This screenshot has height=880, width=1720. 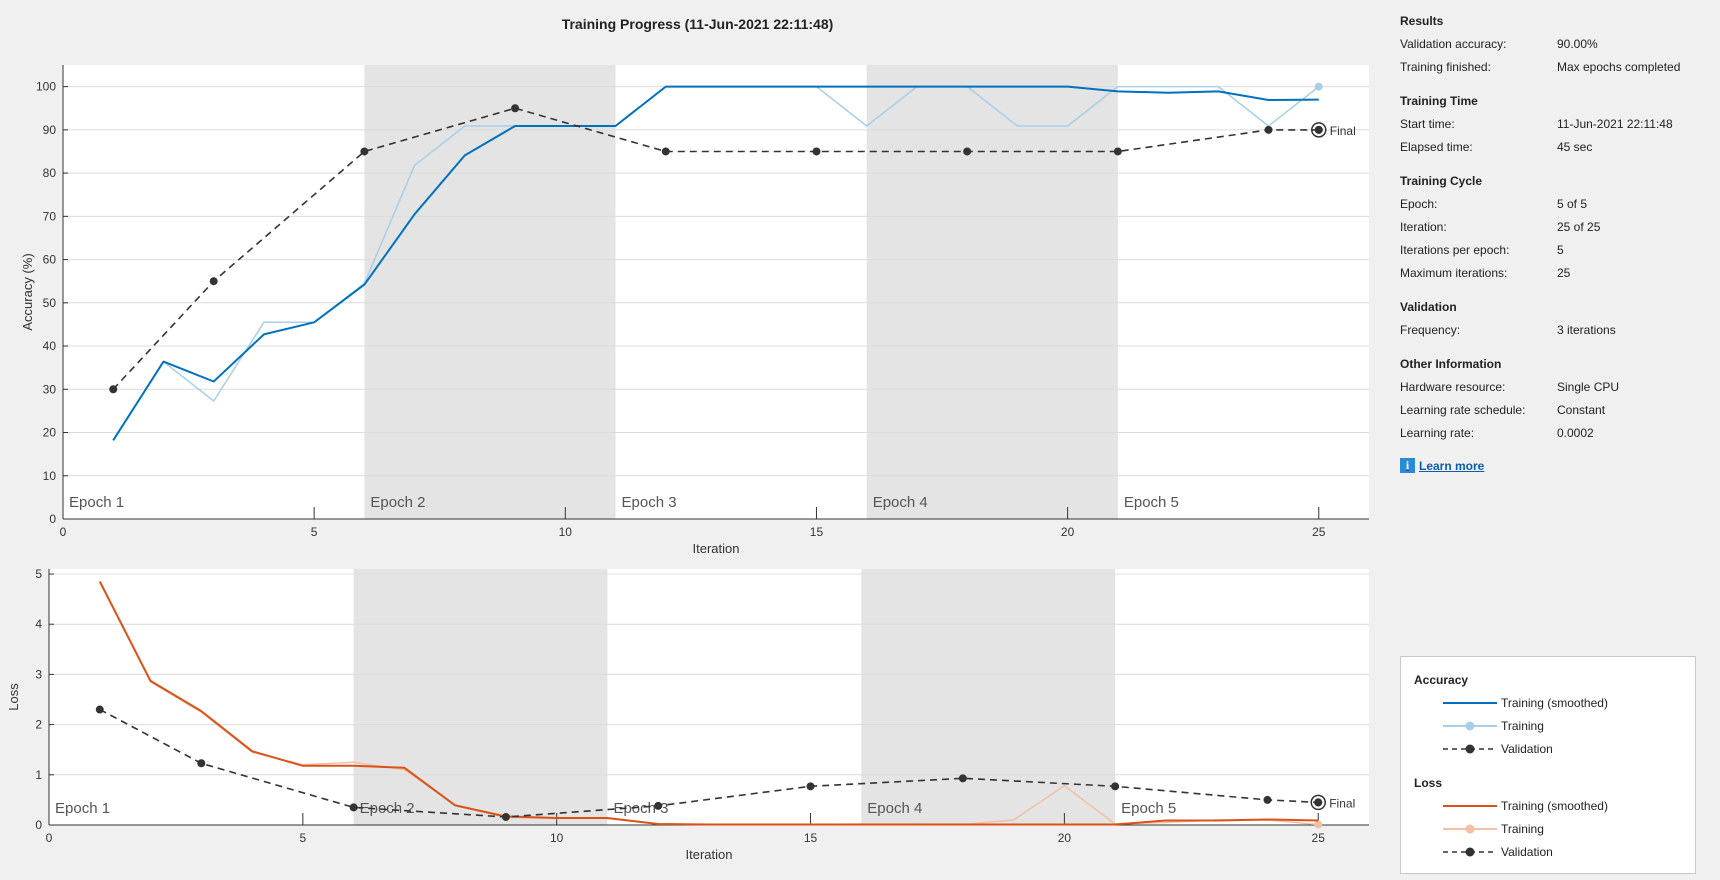 I want to click on info-row-value: 5, so click(x=1560, y=250).